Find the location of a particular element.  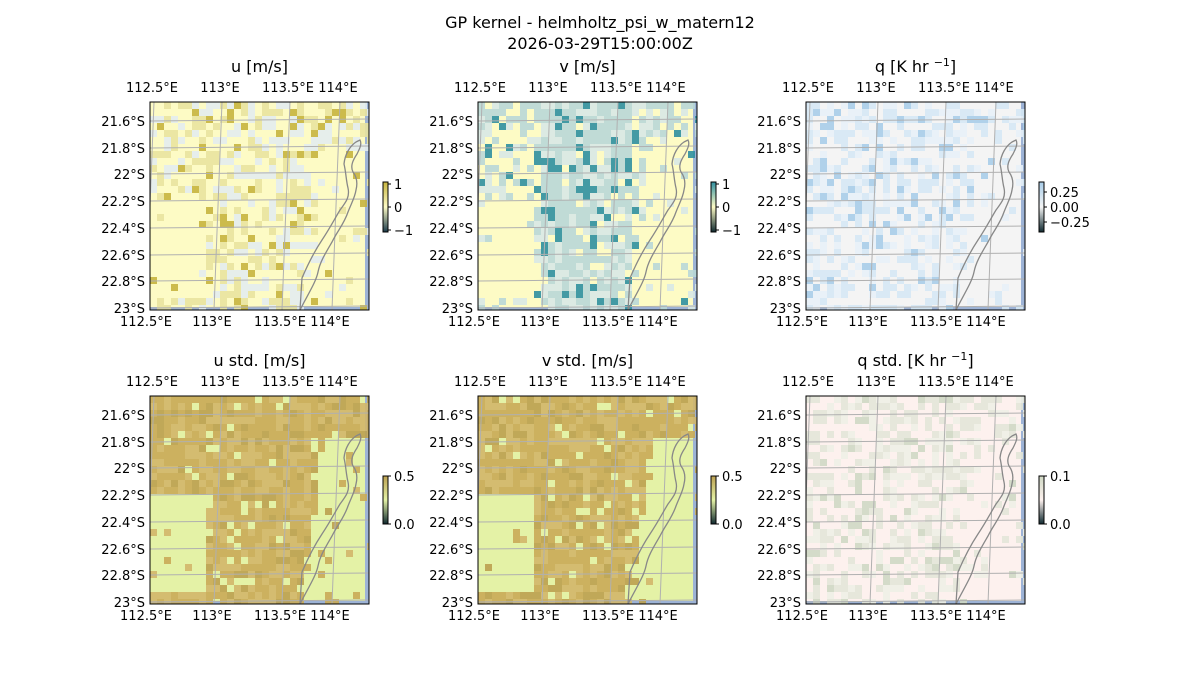

panel-title-text: v std. [m/s] is located at coordinates (587, 360).